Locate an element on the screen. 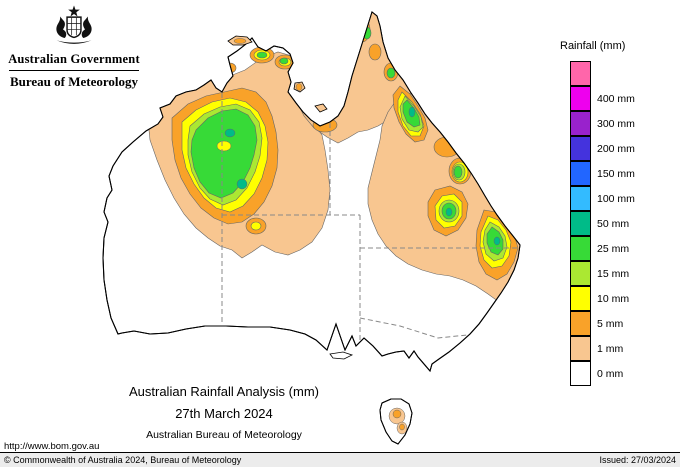 The image size is (680, 467). legend-entry: 100 mm is located at coordinates (615, 198).